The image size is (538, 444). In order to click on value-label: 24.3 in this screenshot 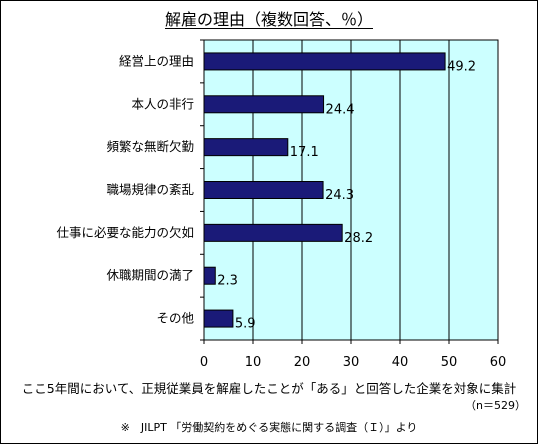, I will do `click(339, 195)`.